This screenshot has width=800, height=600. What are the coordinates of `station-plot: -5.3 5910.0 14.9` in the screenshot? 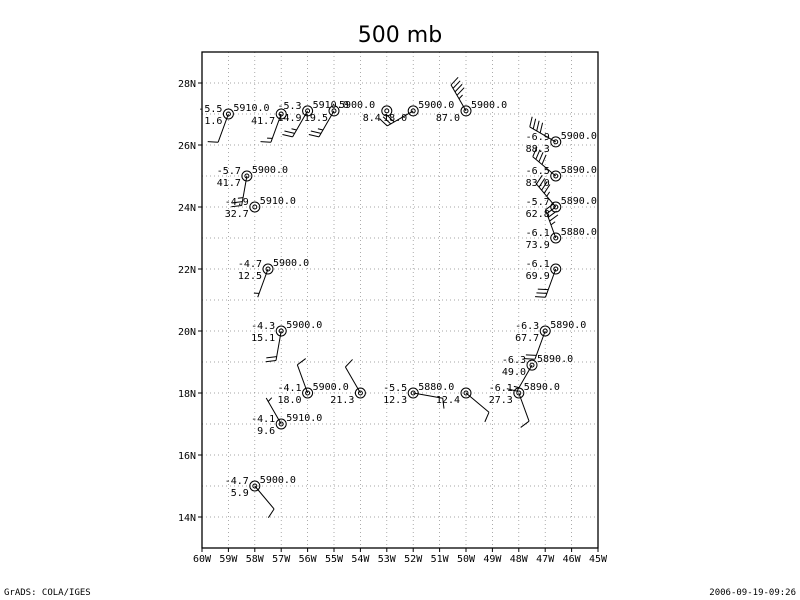 It's located at (313, 112).